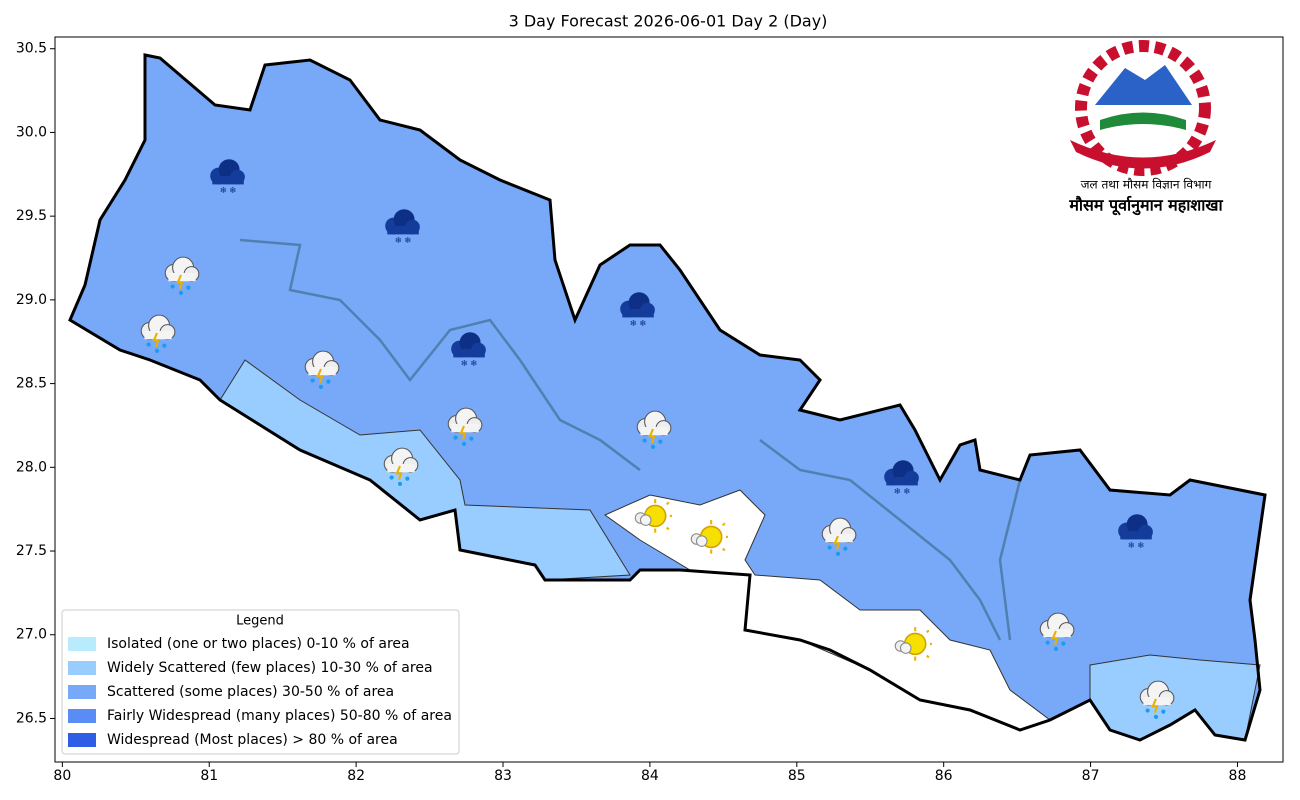 The width and height of the screenshot is (1300, 800). What do you see at coordinates (260, 621) in the screenshot?
I see `legend-title: Legend` at bounding box center [260, 621].